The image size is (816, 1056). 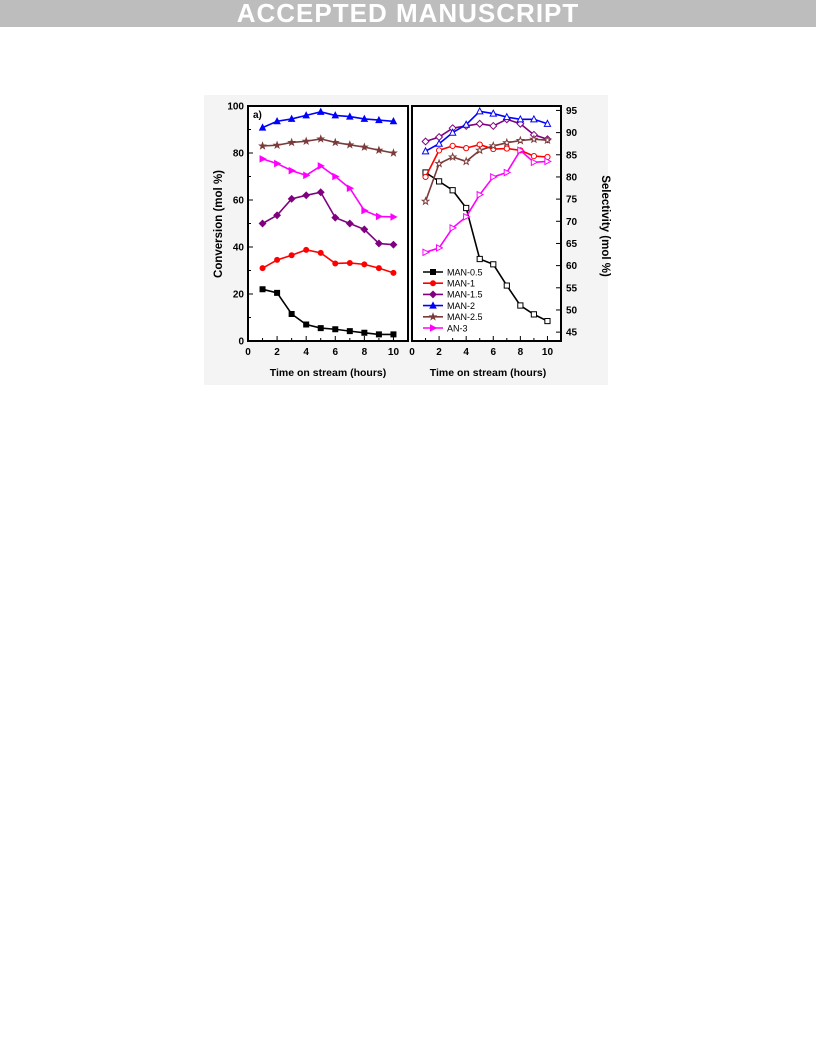 I want to click on selectivity-ticks: 0 2 4 6 8 10 45 50 55 60 65 70 75 80 85 90 95, so click(x=493, y=232).